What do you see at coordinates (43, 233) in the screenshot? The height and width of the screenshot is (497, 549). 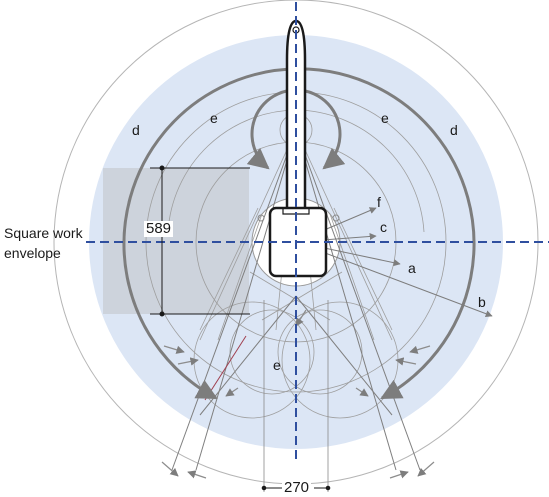 I see `square-label-line1: Square work` at bounding box center [43, 233].